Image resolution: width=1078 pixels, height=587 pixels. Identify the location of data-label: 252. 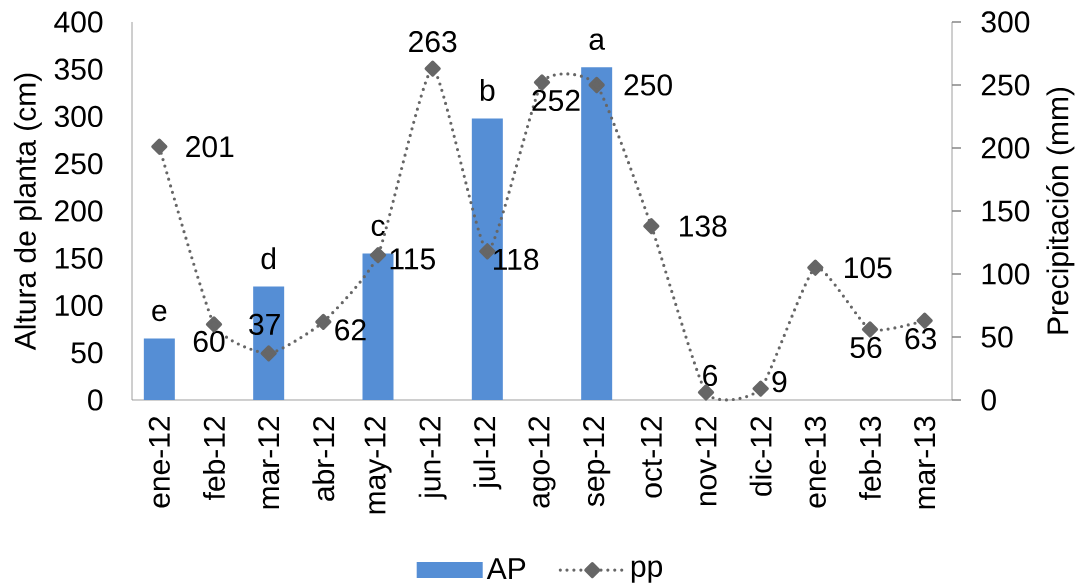
(556, 100).